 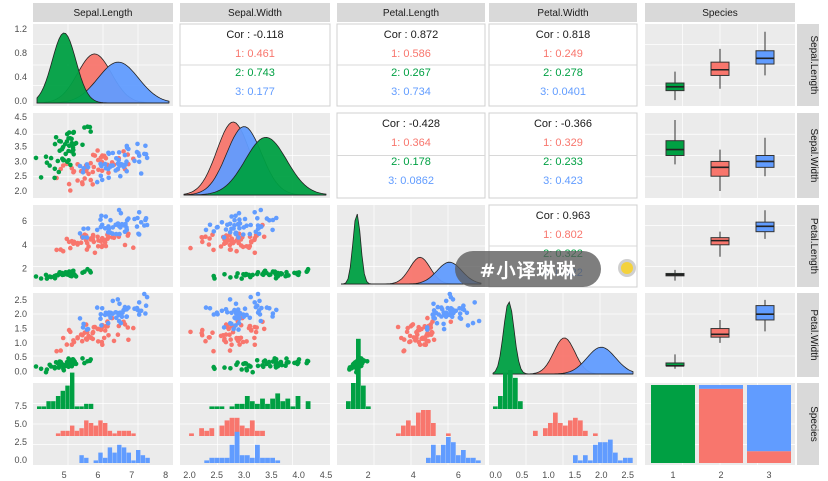 I want to click on x-tick-label: 3, so click(x=768, y=475).